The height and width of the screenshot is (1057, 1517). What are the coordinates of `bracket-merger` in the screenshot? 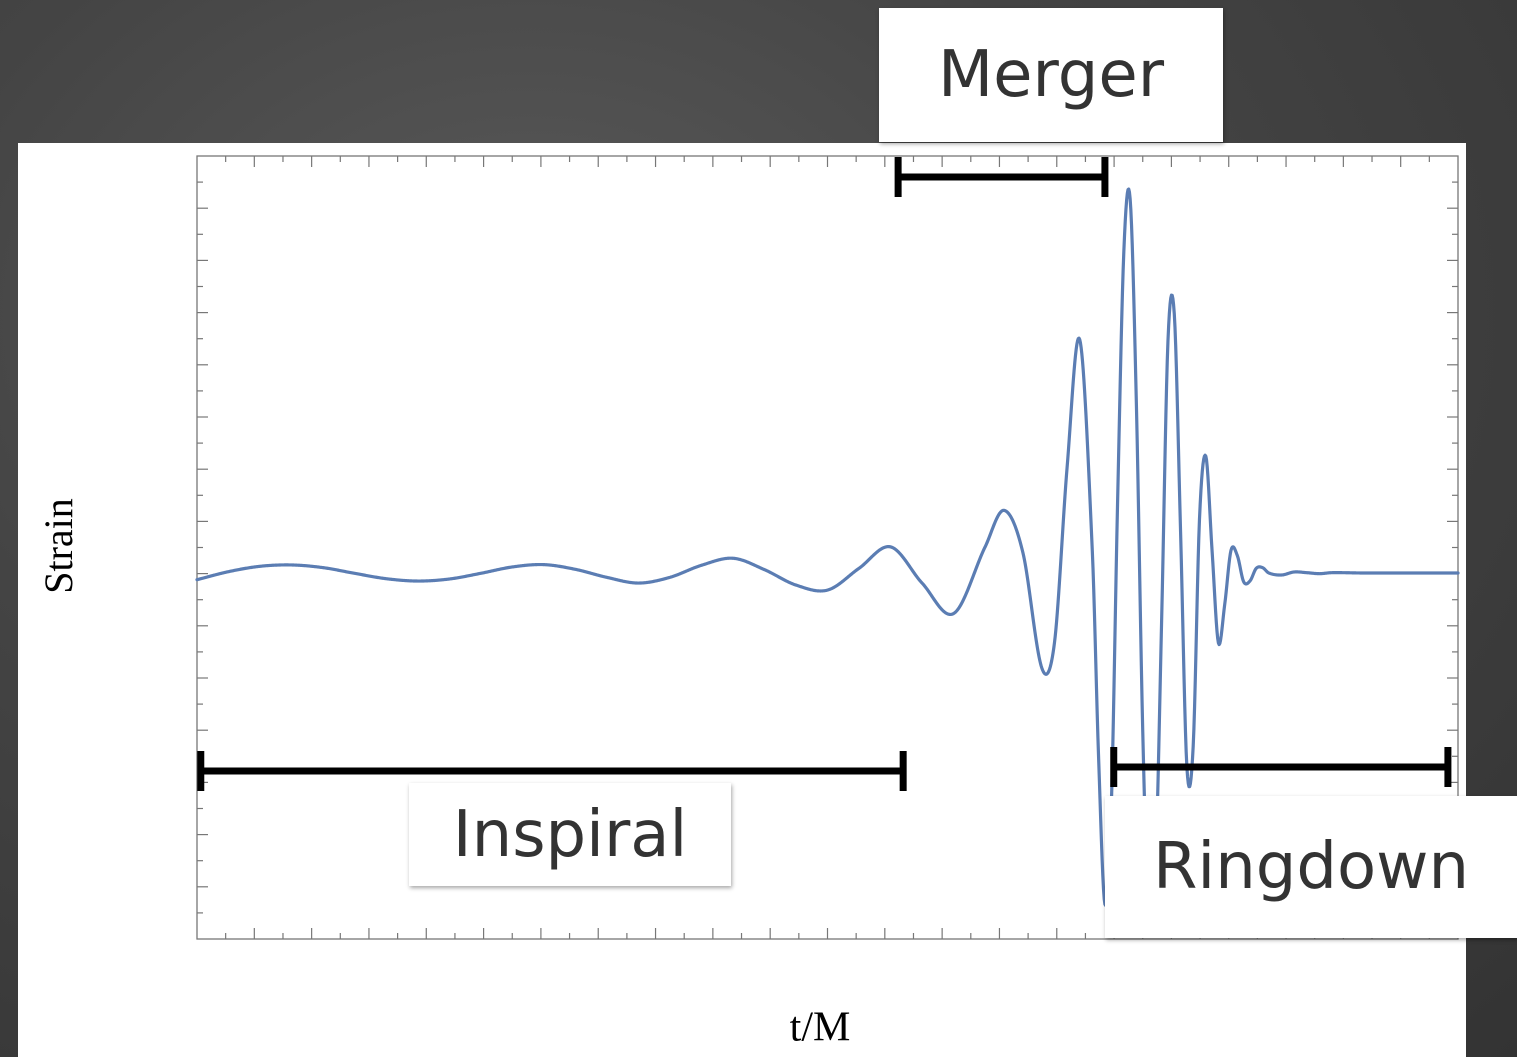 It's located at (1001, 177).